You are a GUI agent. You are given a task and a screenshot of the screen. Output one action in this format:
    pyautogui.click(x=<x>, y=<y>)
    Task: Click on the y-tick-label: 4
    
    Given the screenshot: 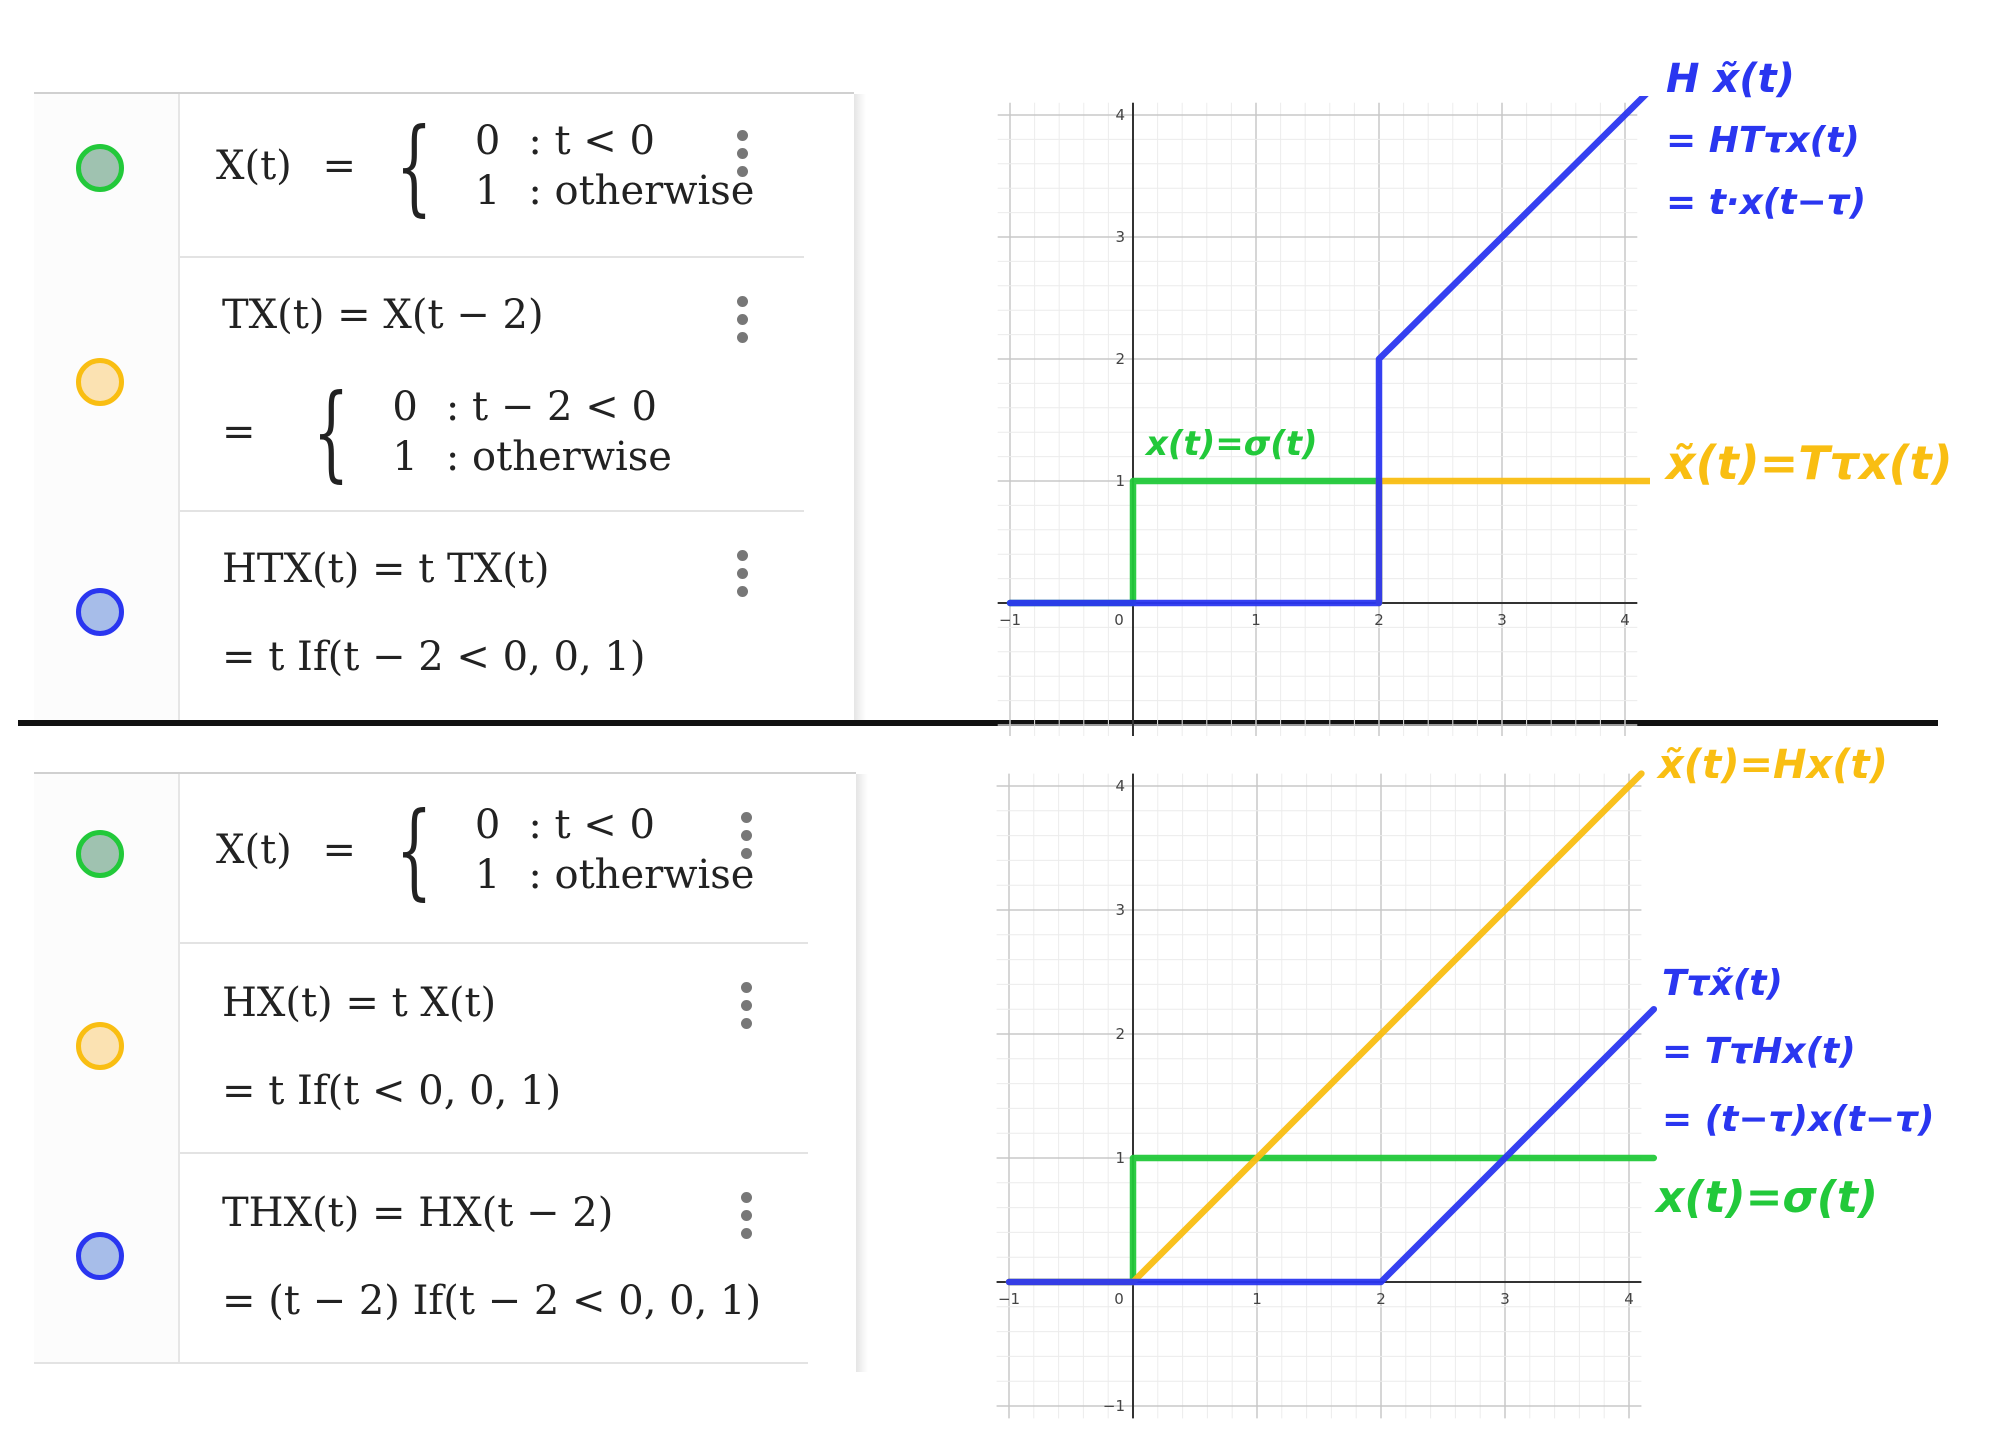 What is the action you would take?
    pyautogui.click(x=1120, y=786)
    